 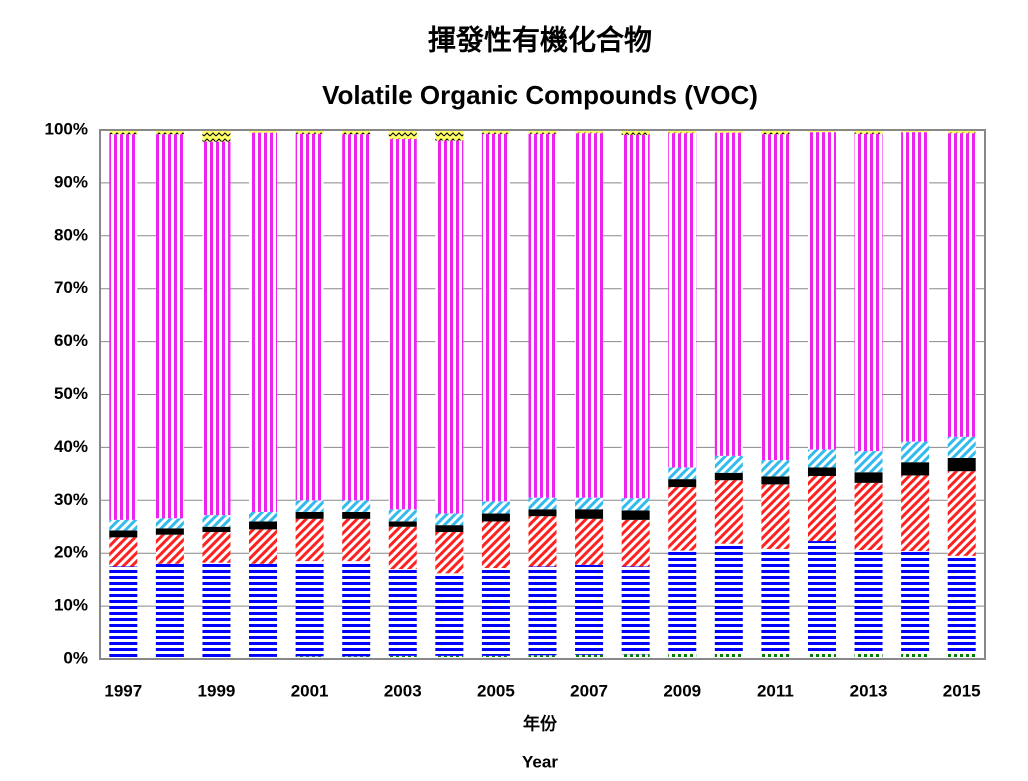 What do you see at coordinates (71, 552) in the screenshot?
I see `y-tick-label: 20%` at bounding box center [71, 552].